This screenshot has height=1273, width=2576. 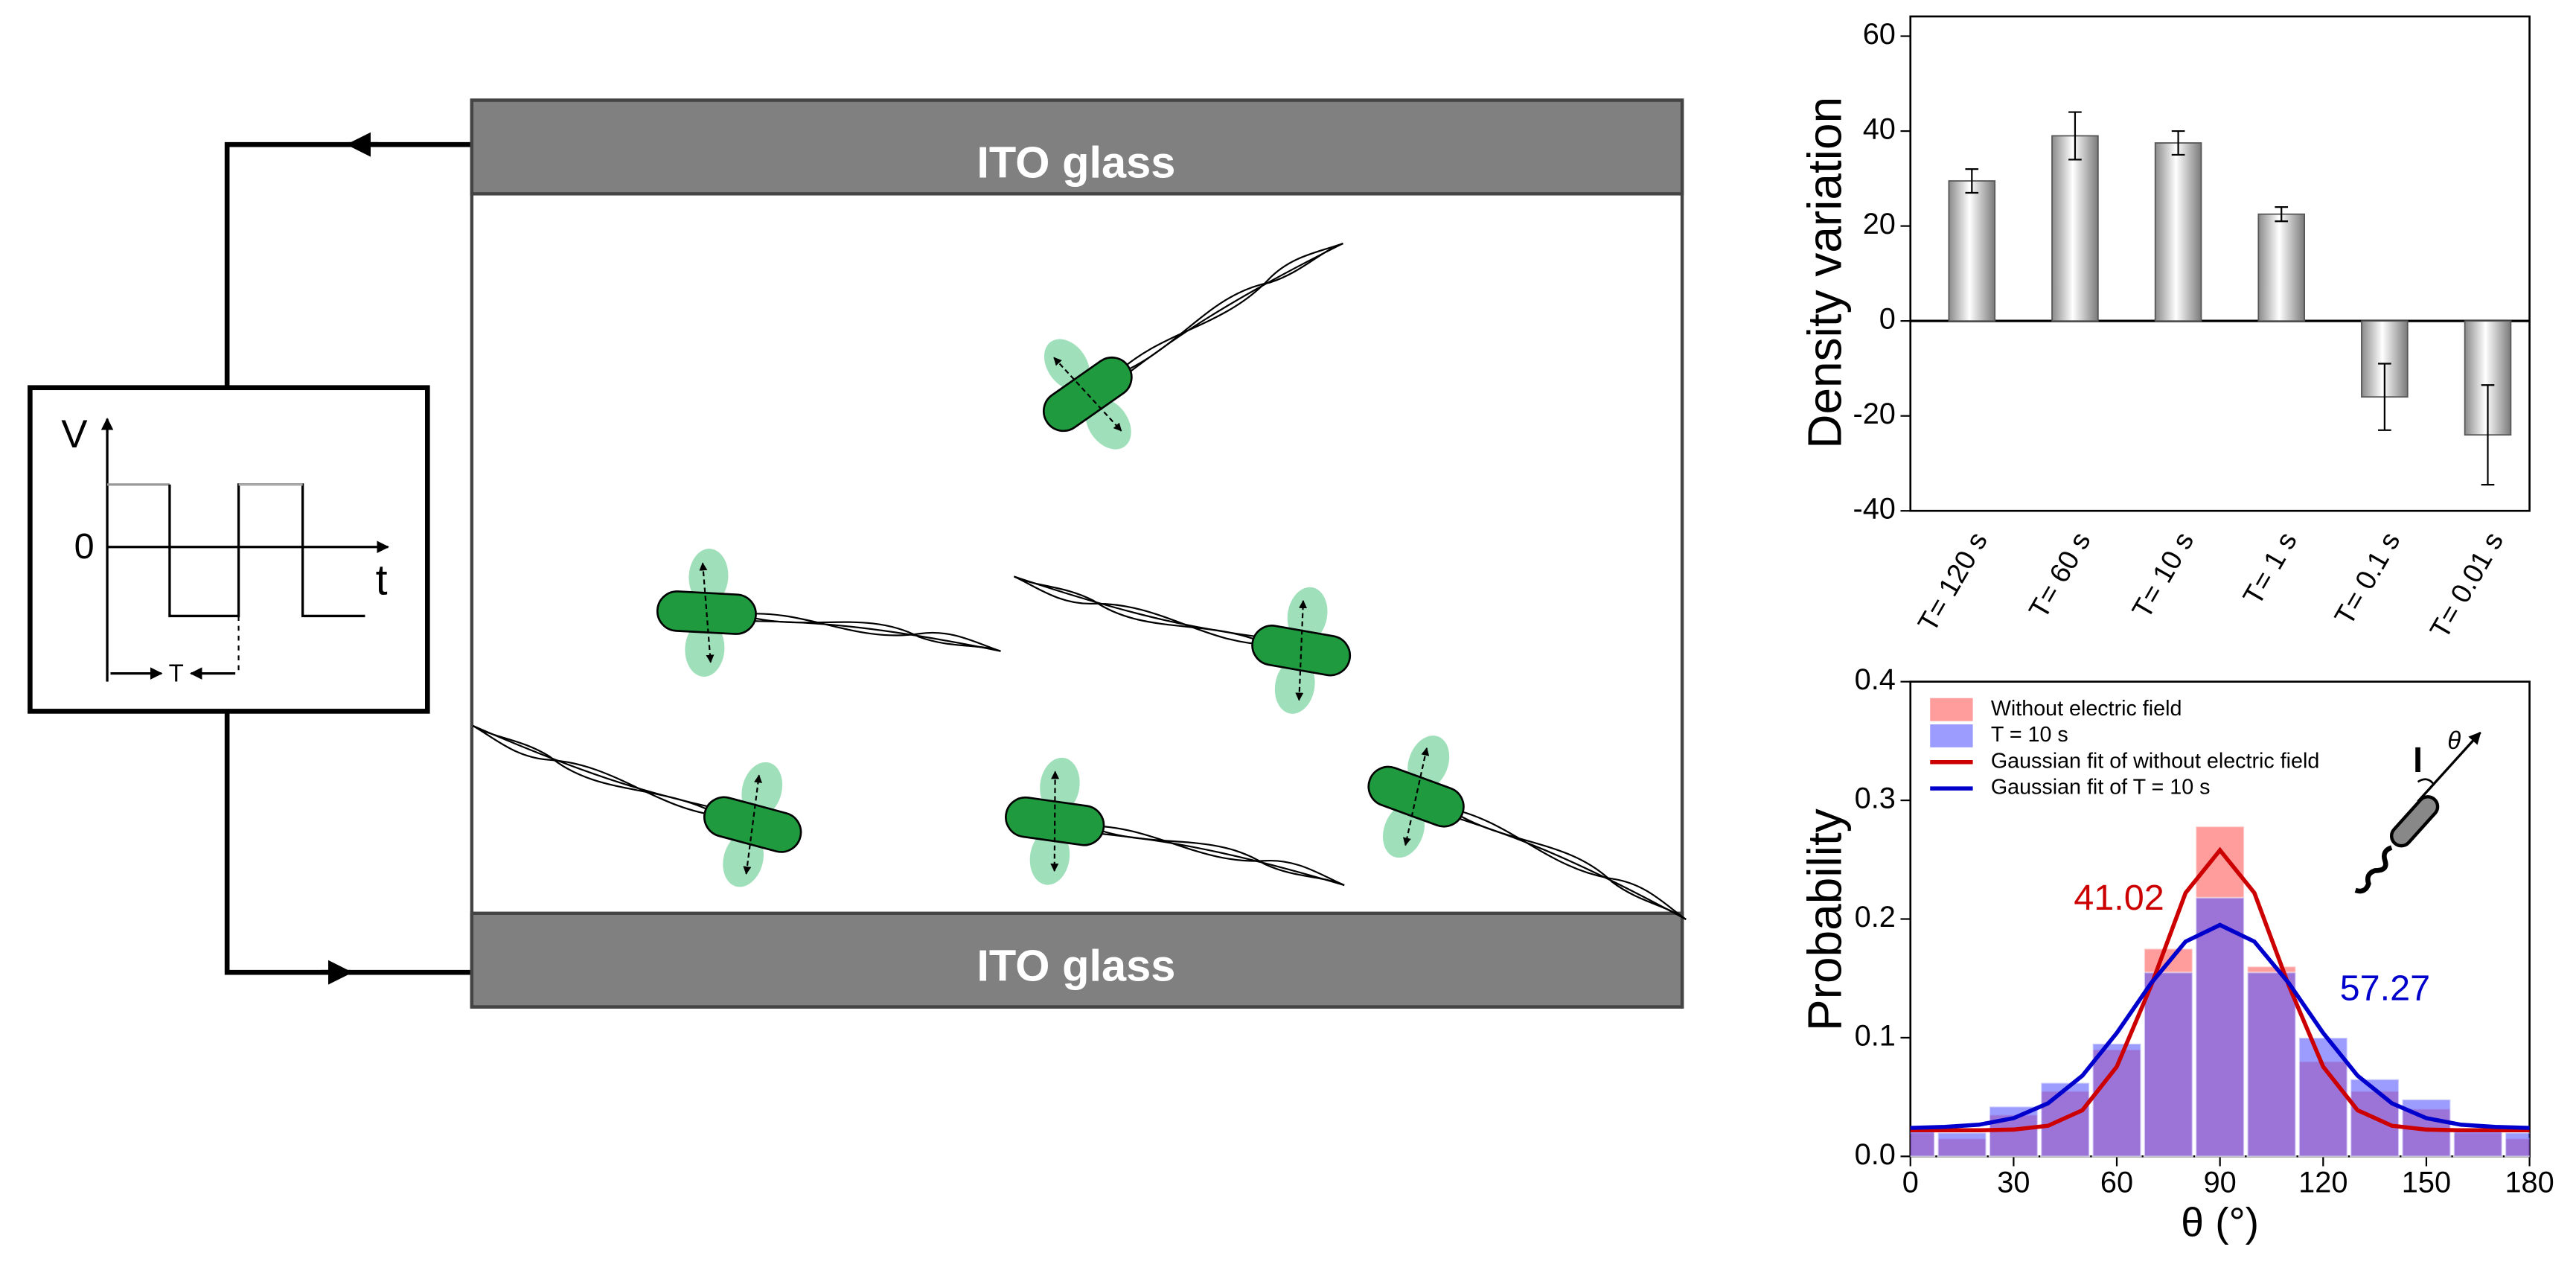 I want to click on x-tick-label: 30, so click(x=2014, y=1183).